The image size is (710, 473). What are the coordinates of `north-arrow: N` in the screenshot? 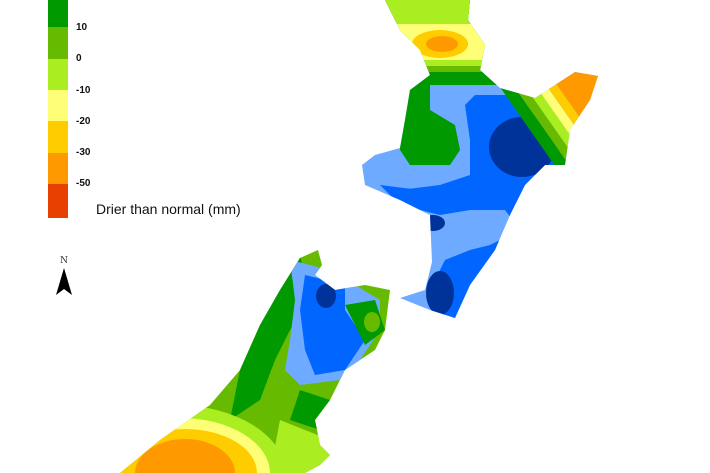 It's located at (64, 278).